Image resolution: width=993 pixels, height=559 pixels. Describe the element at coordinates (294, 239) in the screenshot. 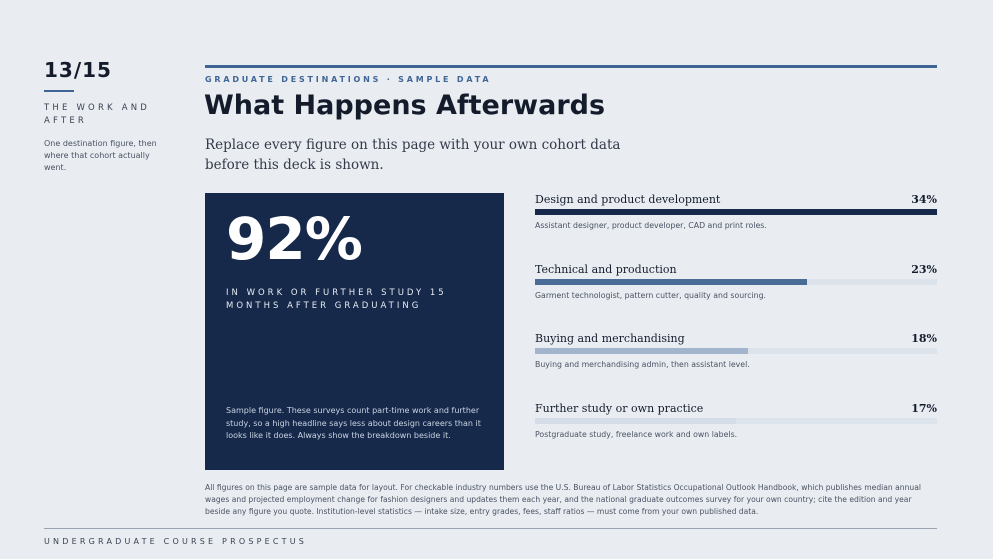

I see `headline-stat-value: 92%` at that location.